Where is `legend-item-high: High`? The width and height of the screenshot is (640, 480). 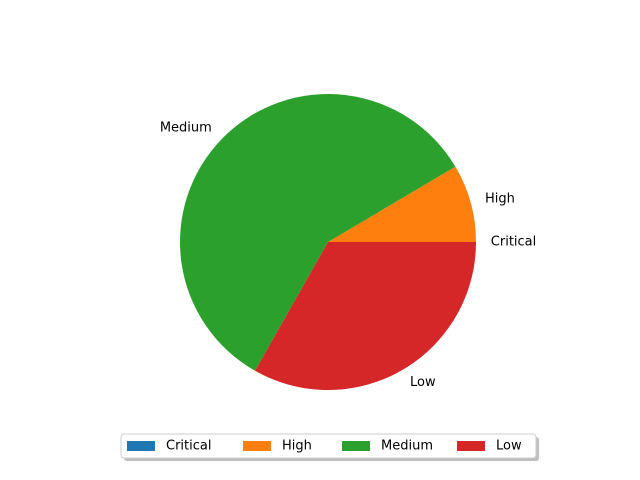 legend-item-high: High is located at coordinates (277, 446).